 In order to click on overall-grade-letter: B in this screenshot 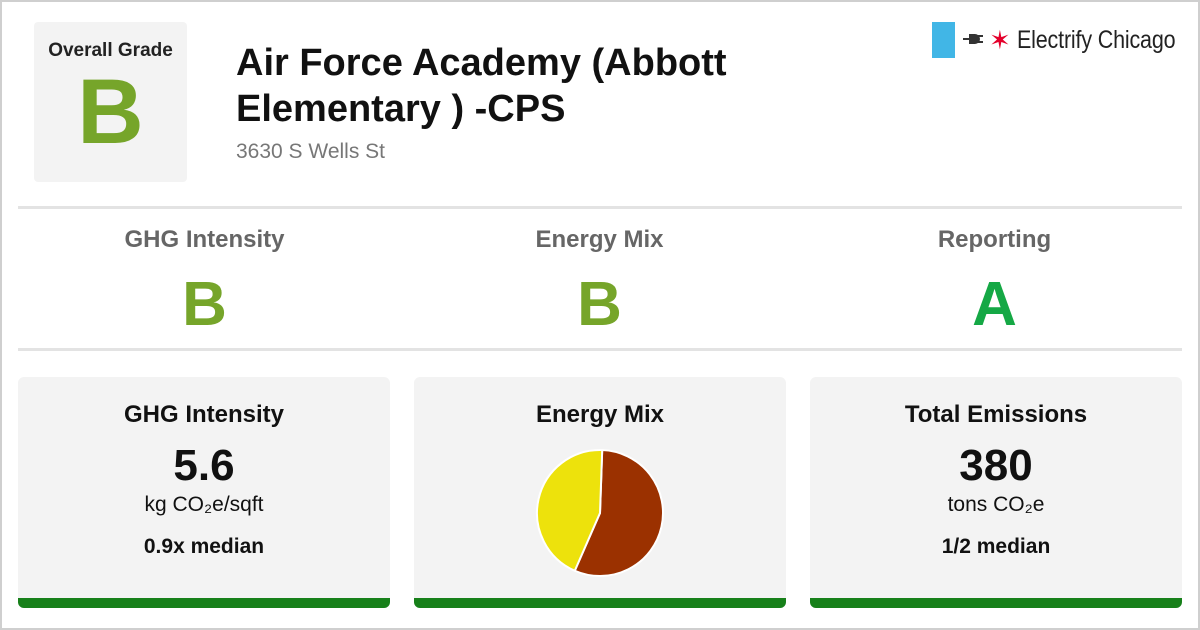, I will do `click(110, 112)`.